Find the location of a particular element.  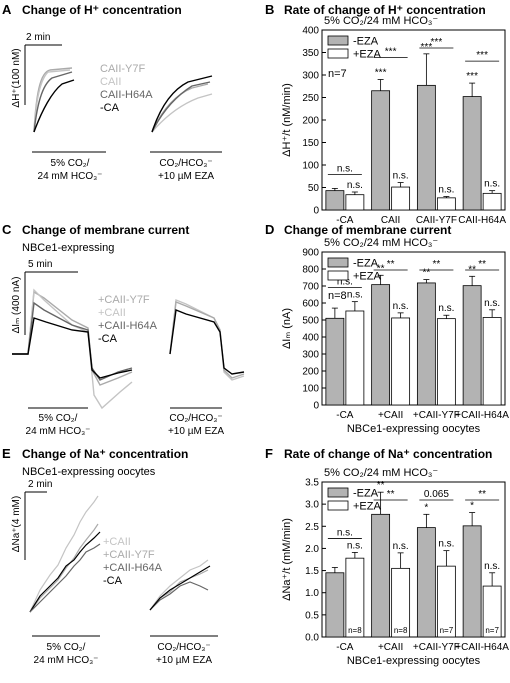

y-tick-label: 700 is located at coordinates (310, 287).